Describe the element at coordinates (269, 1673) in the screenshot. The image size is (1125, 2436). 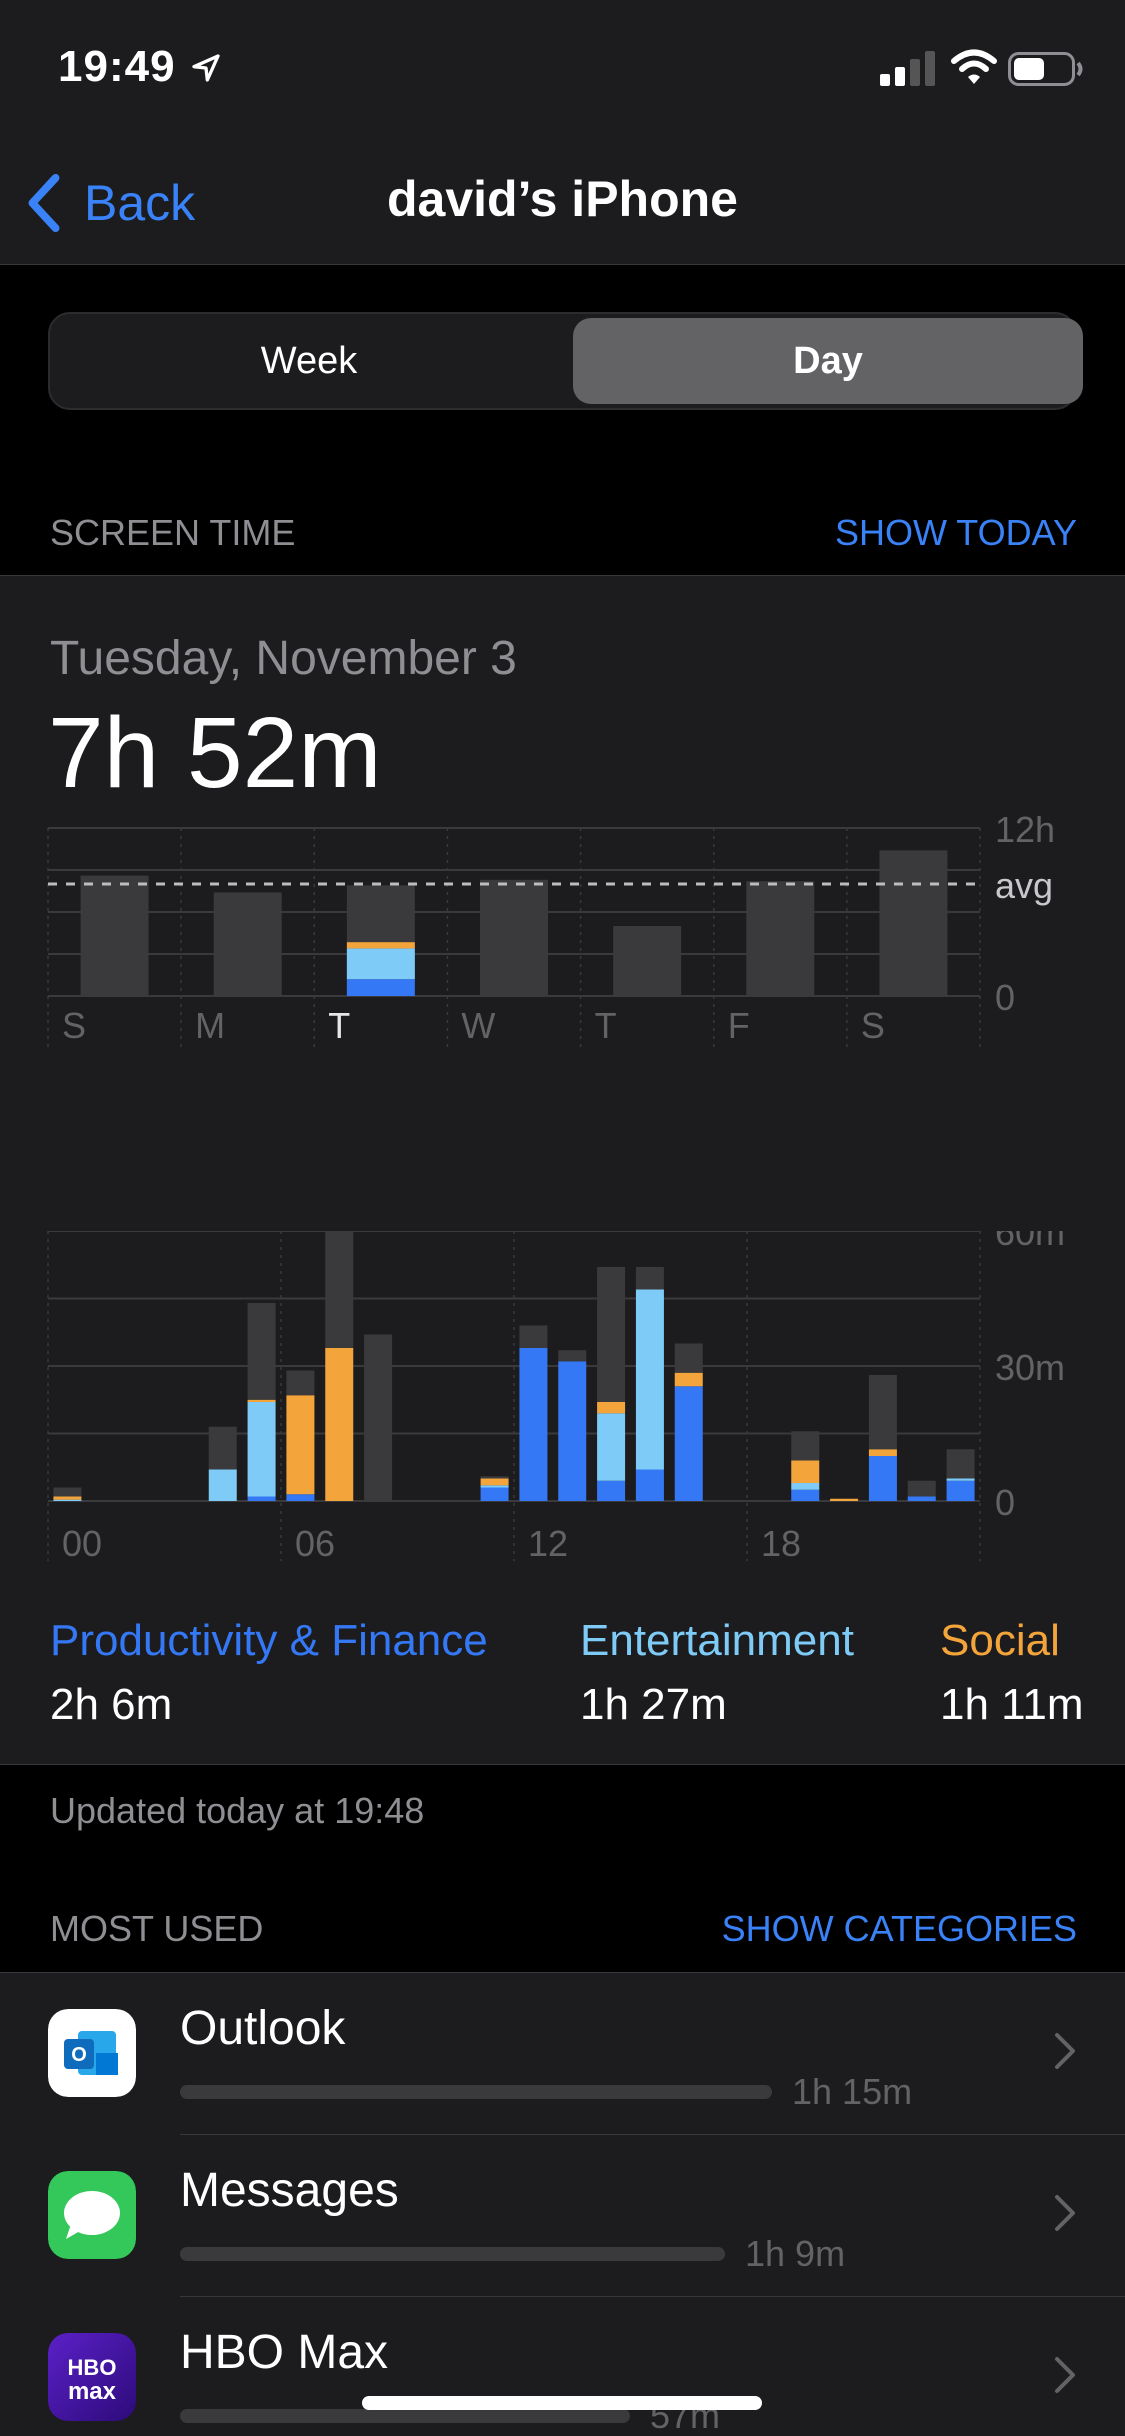
I see `legend-productivity: Productivity & Finance 2h 6m` at that location.